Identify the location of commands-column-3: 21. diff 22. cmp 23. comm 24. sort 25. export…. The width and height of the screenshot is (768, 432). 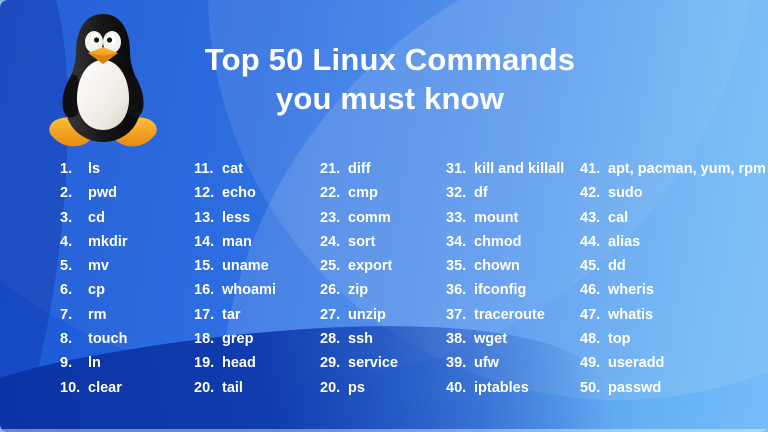
(381, 278).